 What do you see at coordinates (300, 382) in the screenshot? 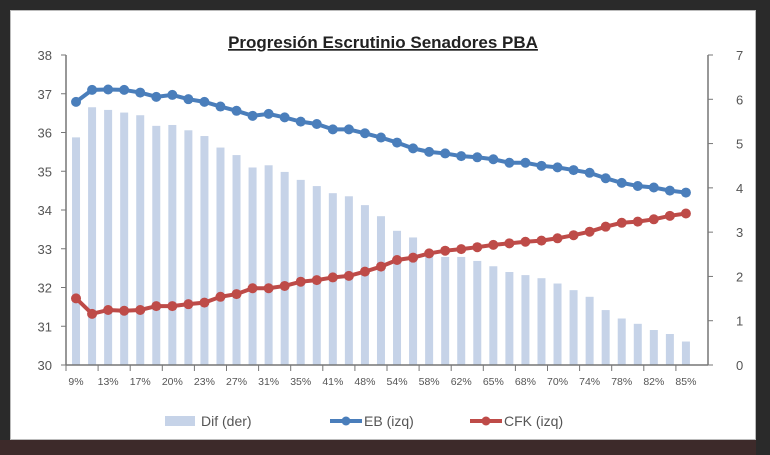
I see `x-tick-label: 35%` at bounding box center [300, 382].